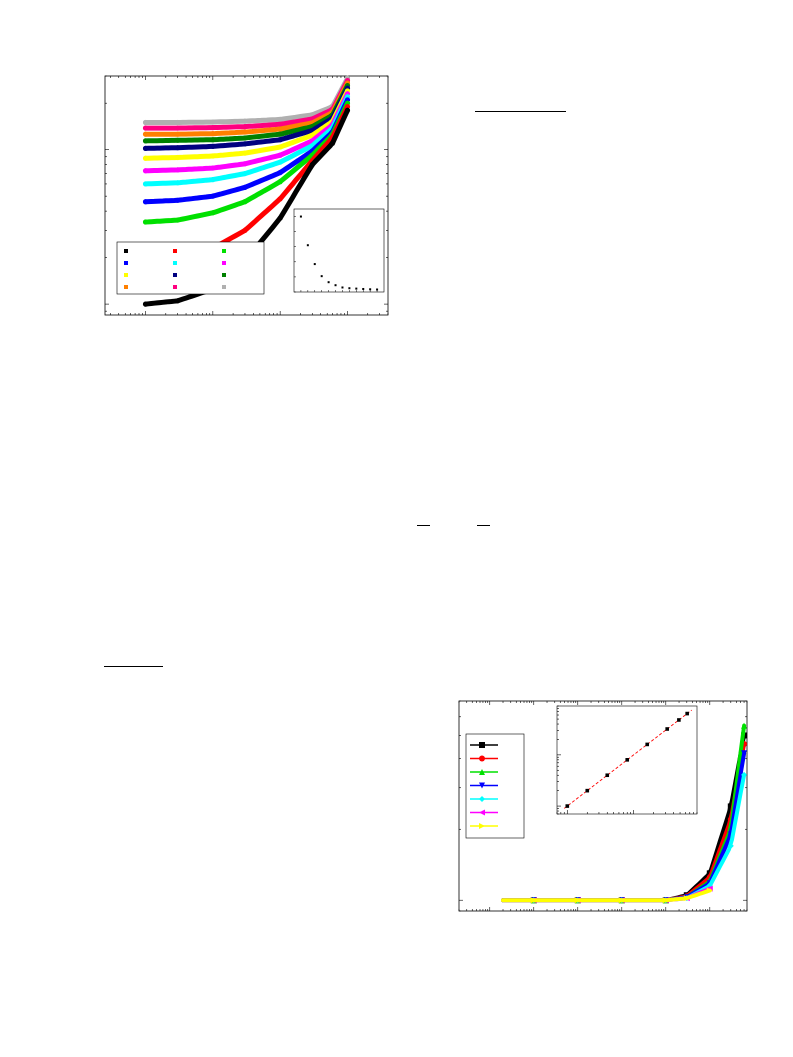  I want to click on legend, so click(495, 786).